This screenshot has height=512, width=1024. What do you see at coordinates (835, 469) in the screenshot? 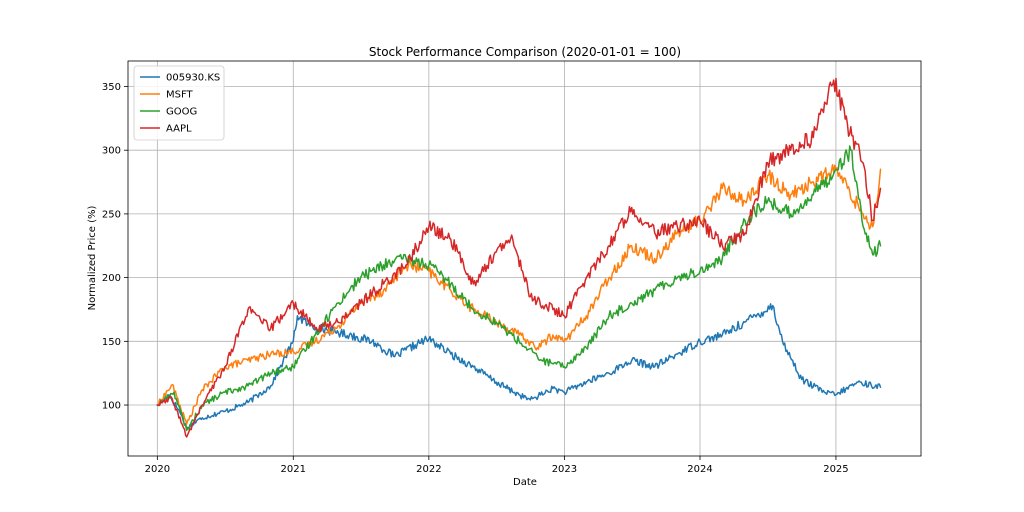
I see `x-tick-label: 2025` at bounding box center [835, 469].